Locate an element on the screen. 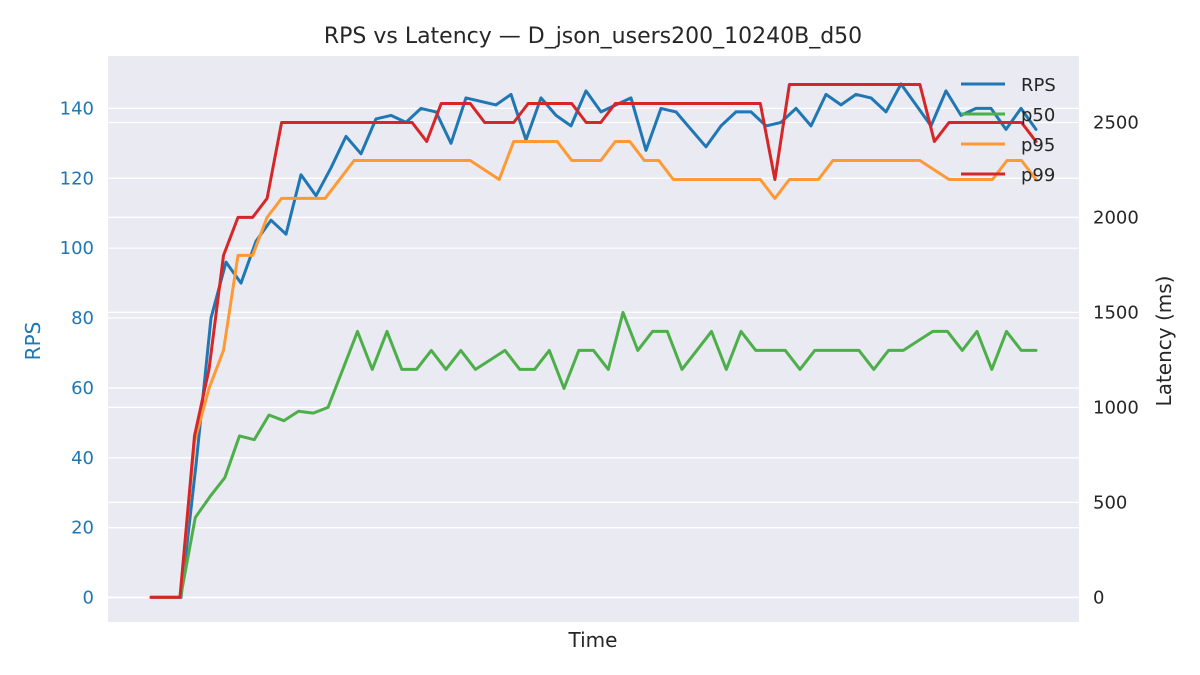 Image resolution: width=1200 pixels, height=675 pixels. y-left-tick-label: 20 is located at coordinates (82, 528).